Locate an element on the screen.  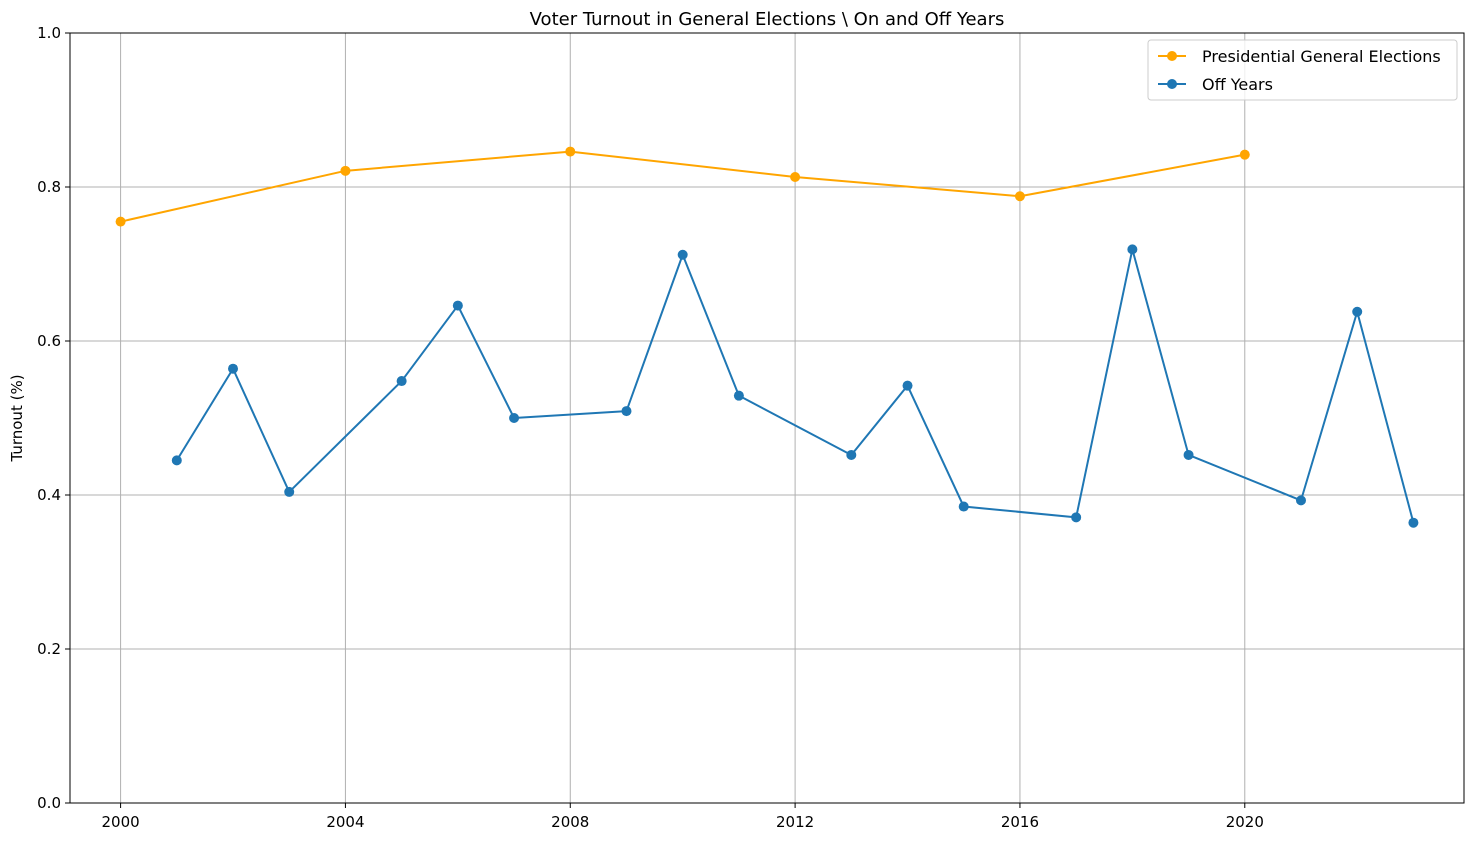
y-tick-label: 0.2 is located at coordinates (49, 649).